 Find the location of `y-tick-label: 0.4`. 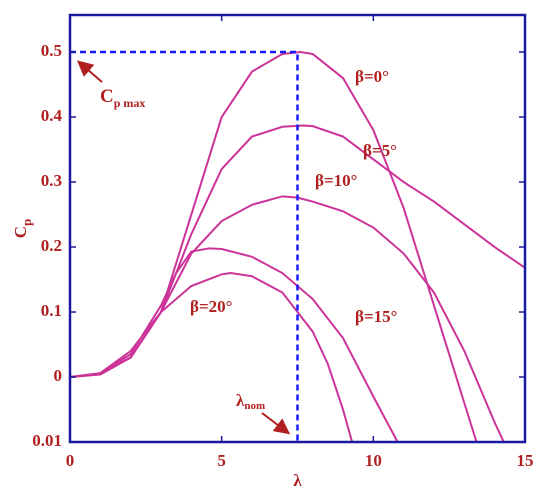

y-tick-label: 0.4 is located at coordinates (52, 115).